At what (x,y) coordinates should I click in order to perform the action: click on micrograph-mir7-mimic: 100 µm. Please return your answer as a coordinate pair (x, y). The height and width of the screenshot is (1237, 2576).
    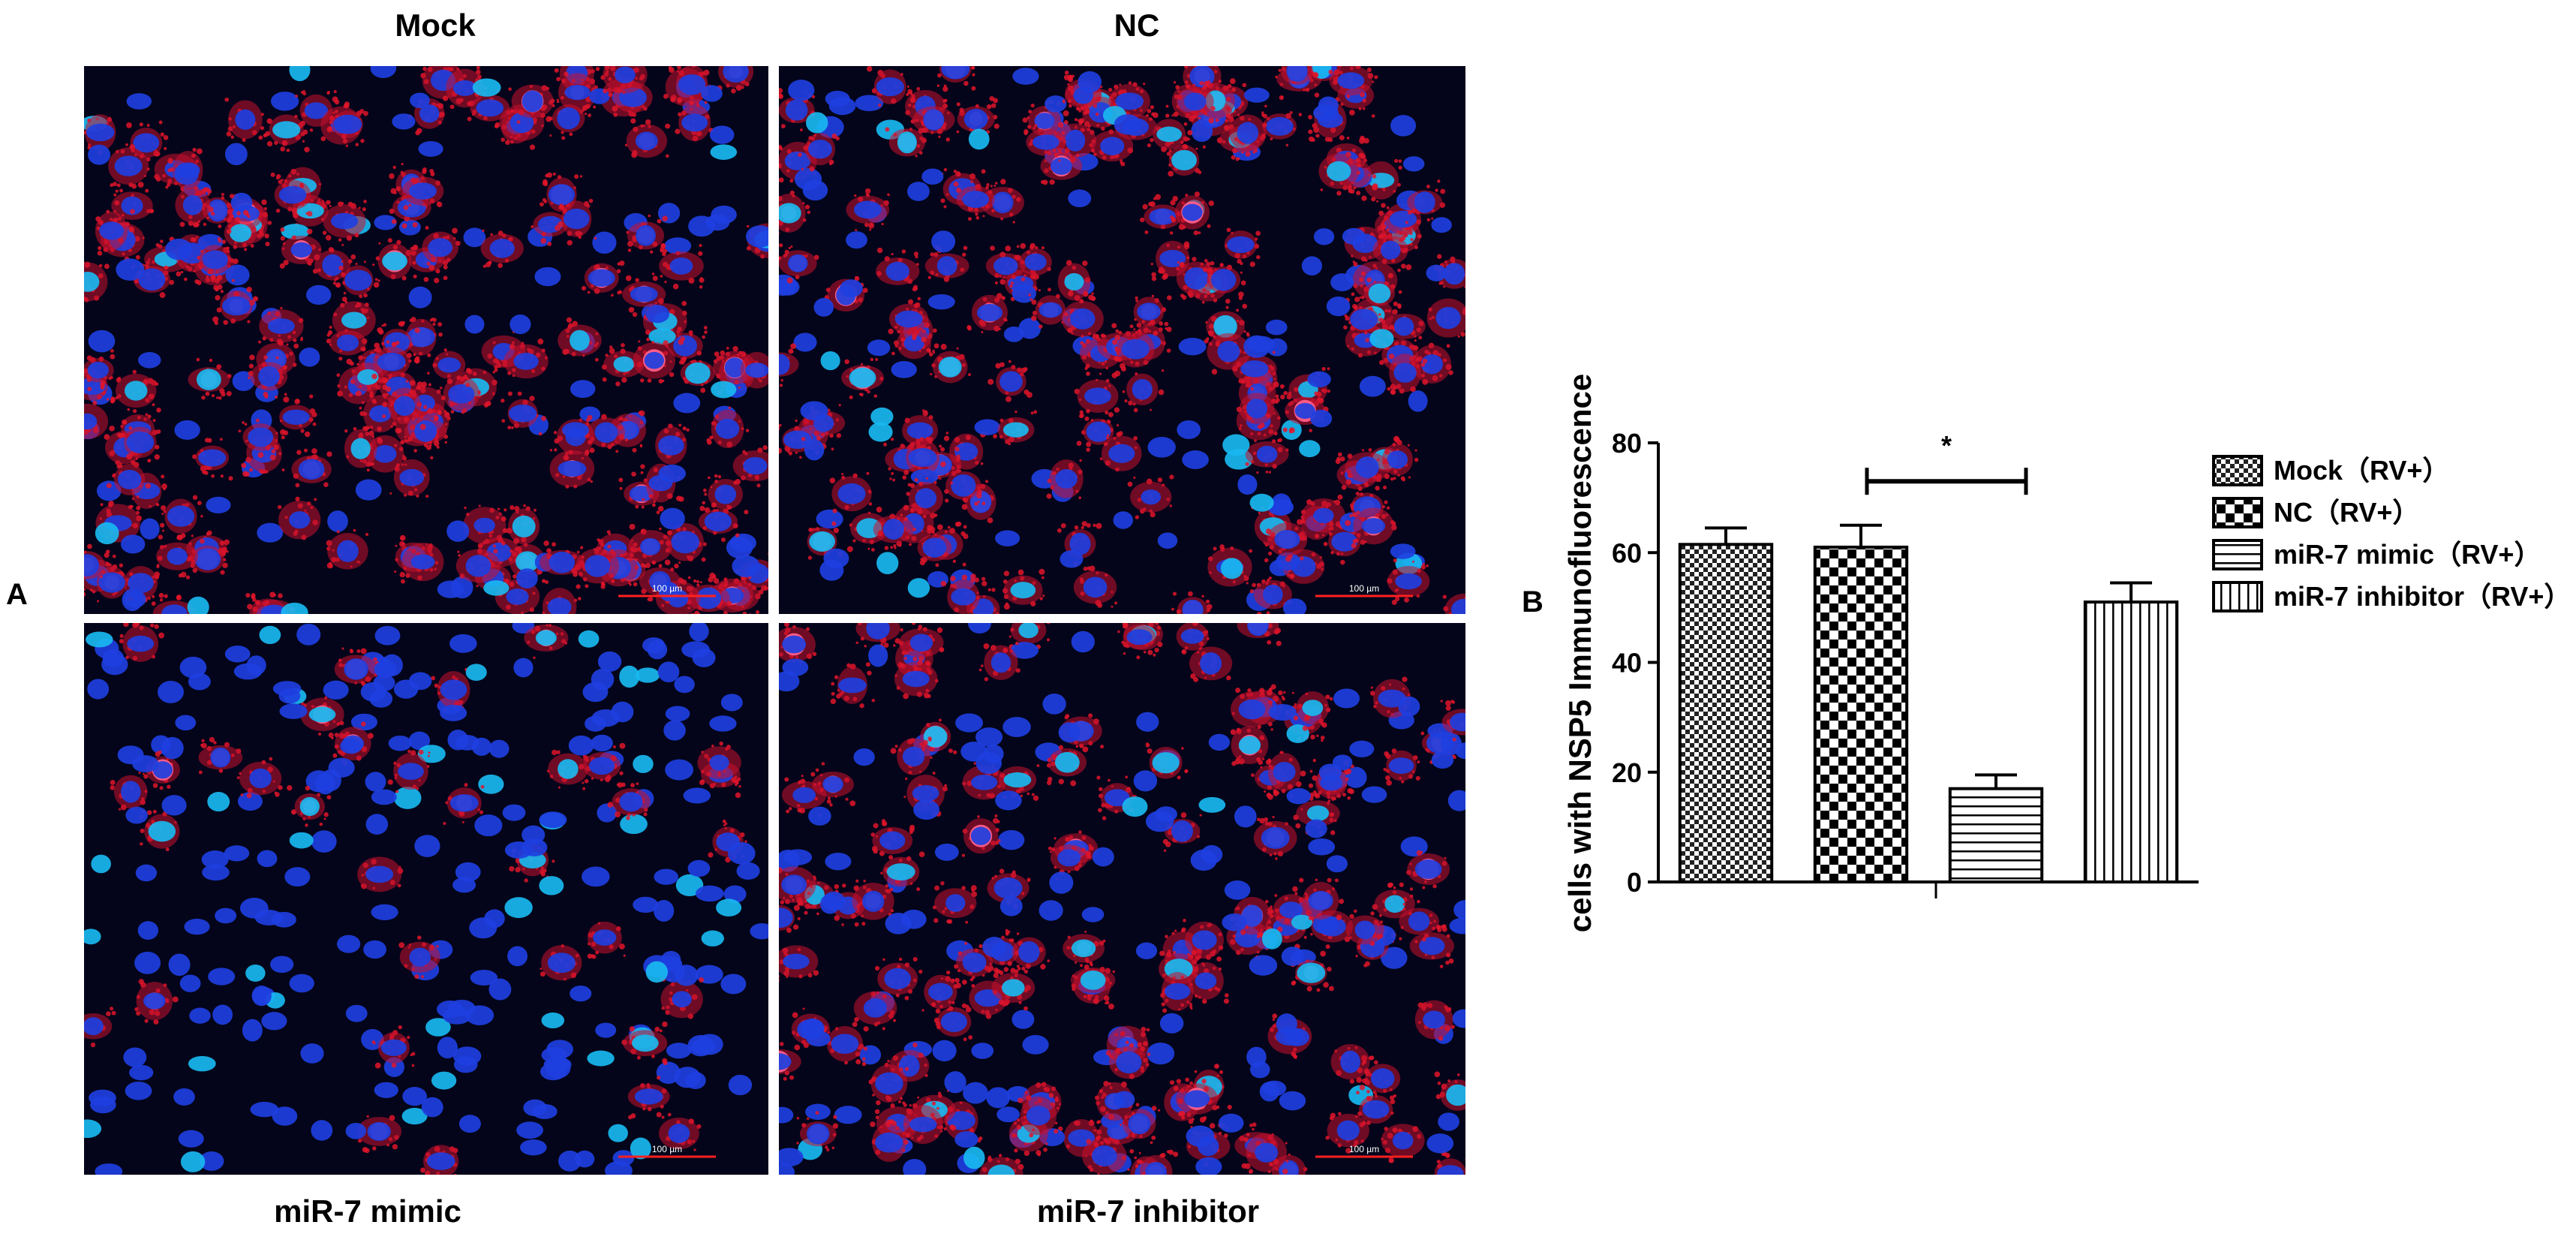
    Looking at the image, I should click on (426, 899).